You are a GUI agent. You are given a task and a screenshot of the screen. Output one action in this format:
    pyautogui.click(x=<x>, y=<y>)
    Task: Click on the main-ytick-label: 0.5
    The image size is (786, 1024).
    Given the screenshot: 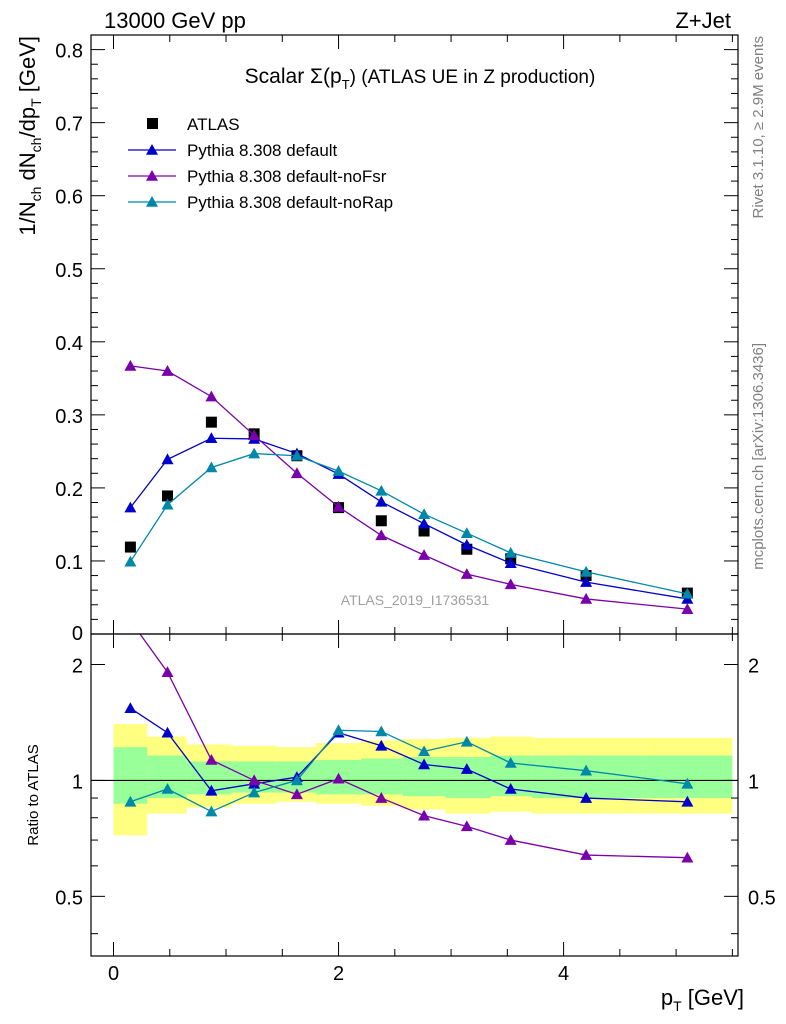 What is the action you would take?
    pyautogui.click(x=69, y=271)
    